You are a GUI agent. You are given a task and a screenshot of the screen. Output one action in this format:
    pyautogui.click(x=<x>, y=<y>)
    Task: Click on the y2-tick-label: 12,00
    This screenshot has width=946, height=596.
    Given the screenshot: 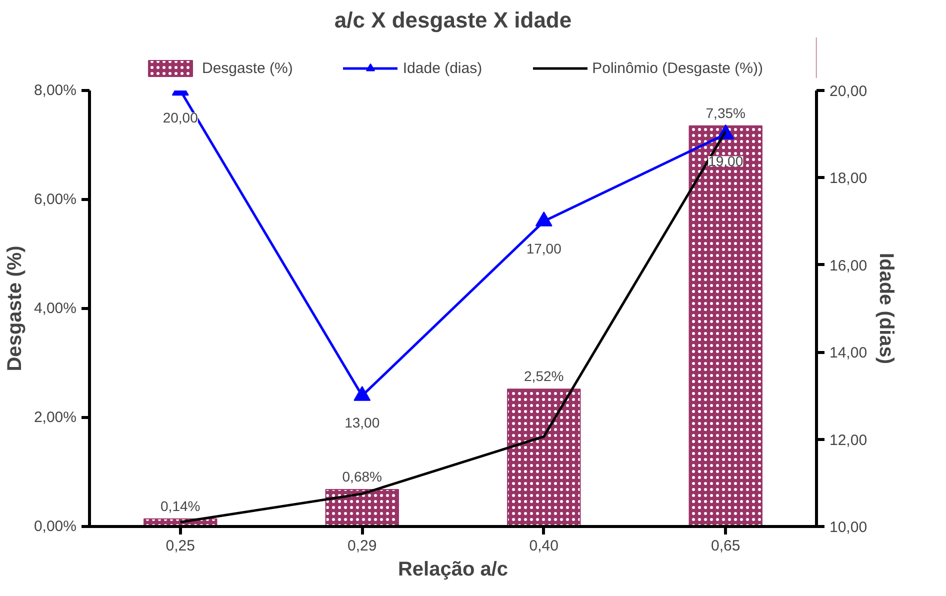 What is the action you would take?
    pyautogui.click(x=849, y=440)
    